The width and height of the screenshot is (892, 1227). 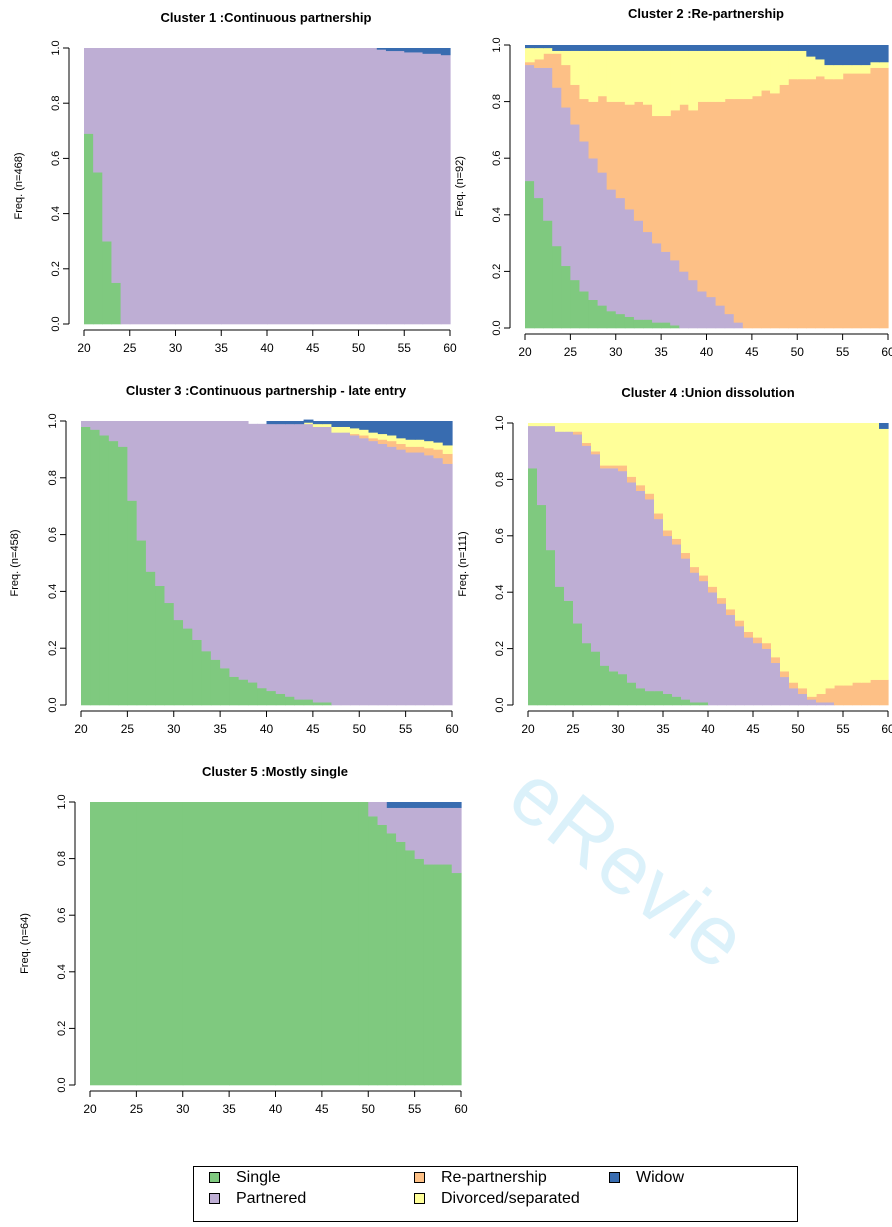 I want to click on x-tick-label: 60, so click(x=461, y=1109).